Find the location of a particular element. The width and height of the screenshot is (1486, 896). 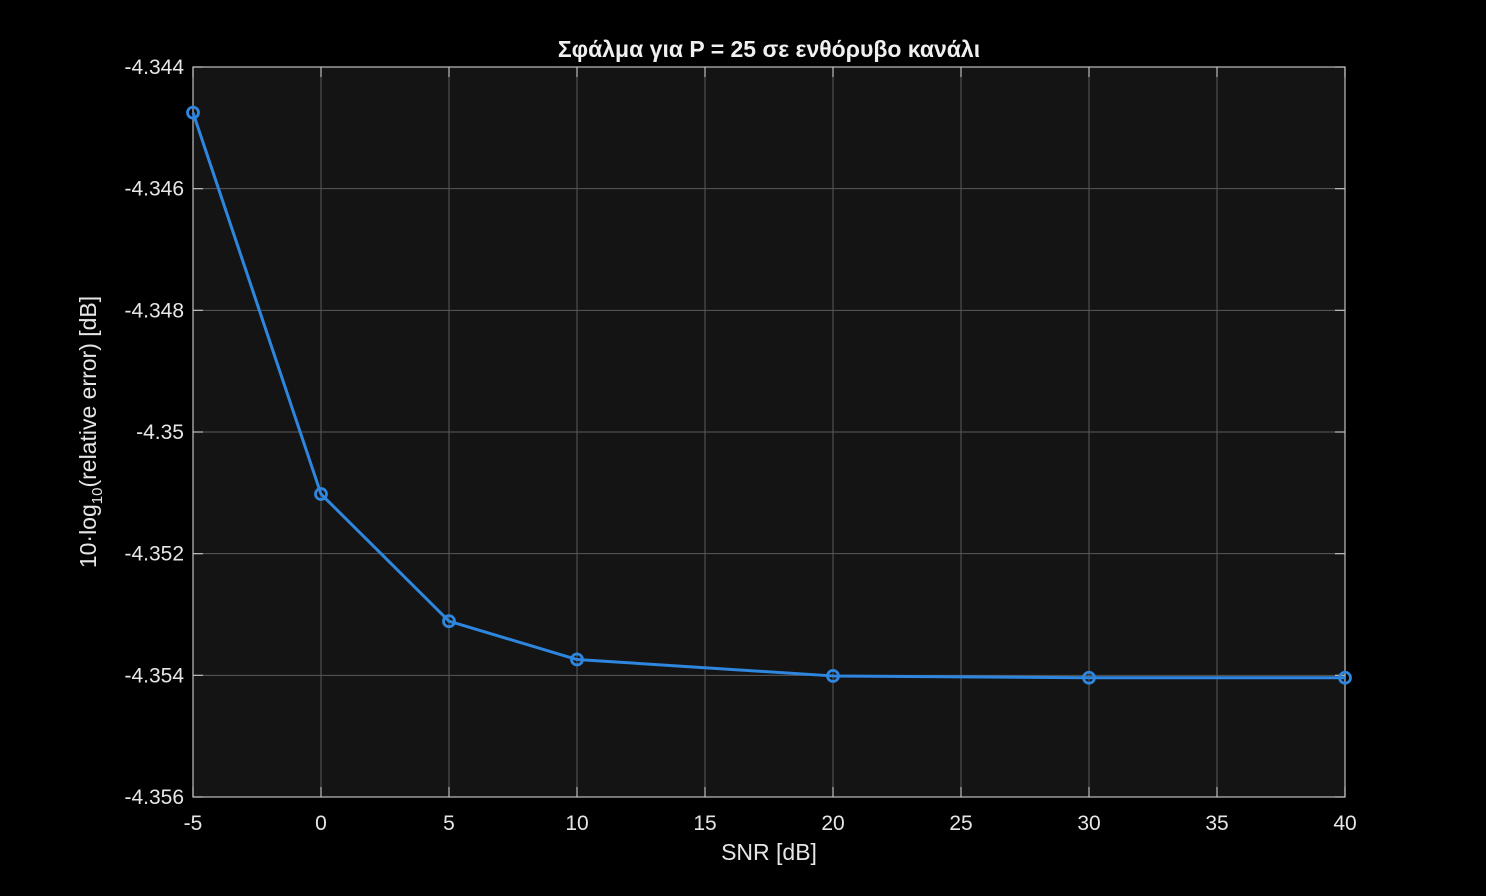

x-tick-label: 5 is located at coordinates (449, 823).